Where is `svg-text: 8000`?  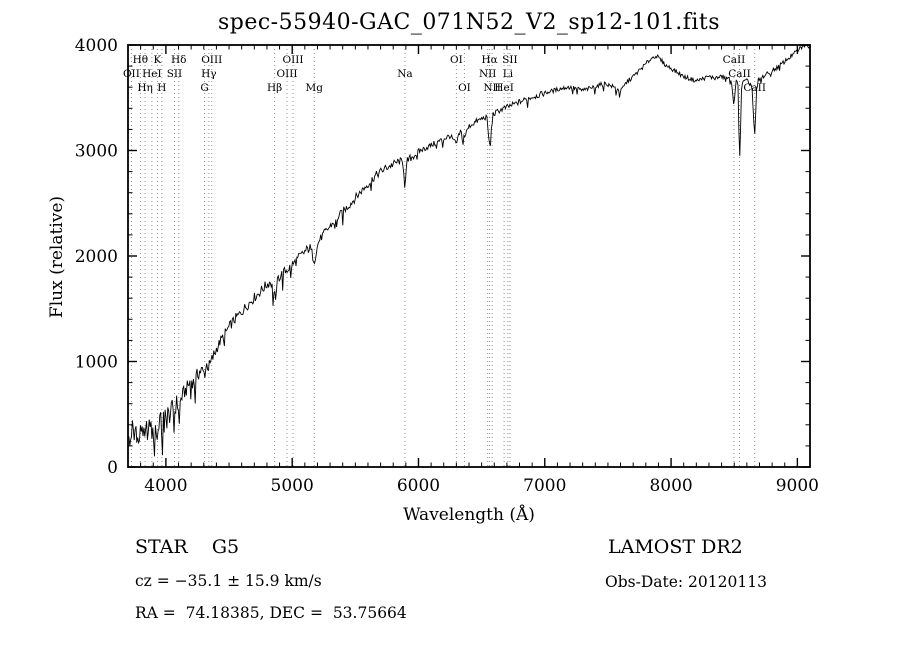
svg-text: 8000 is located at coordinates (670, 486).